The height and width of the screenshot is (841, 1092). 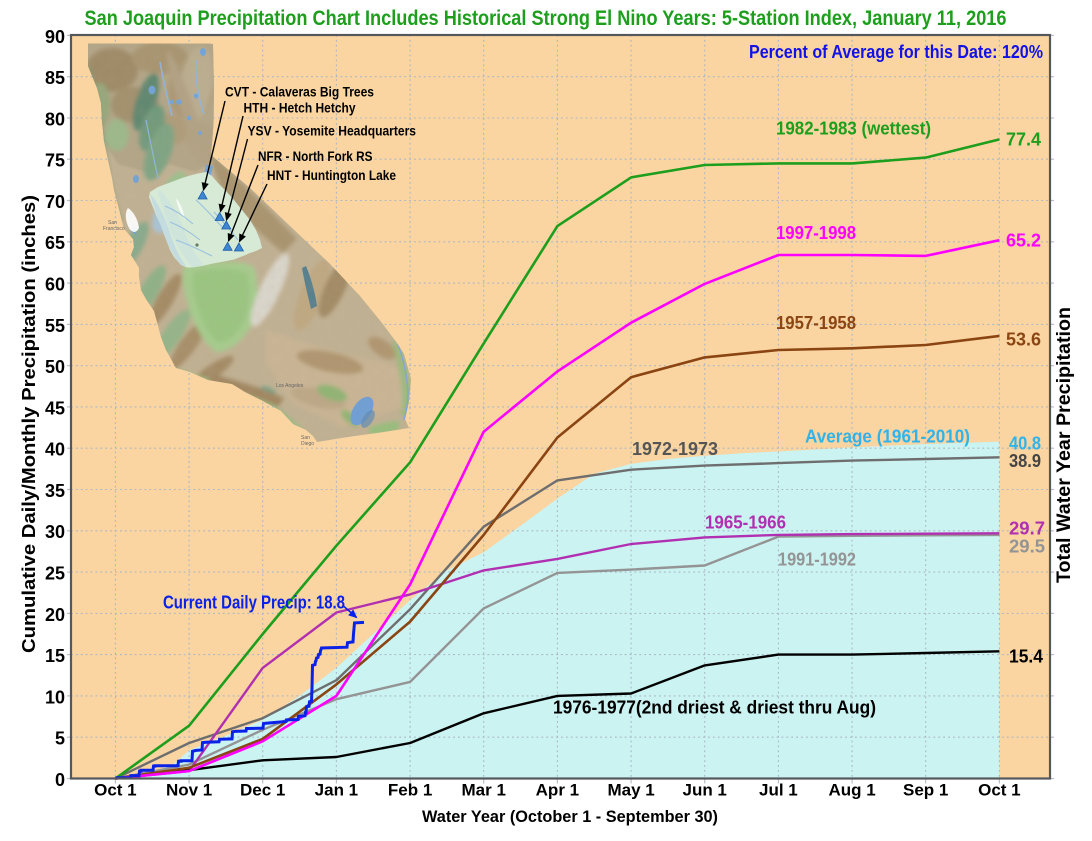 What do you see at coordinates (55, 119) in the screenshot?
I see `svg-text: 80` at bounding box center [55, 119].